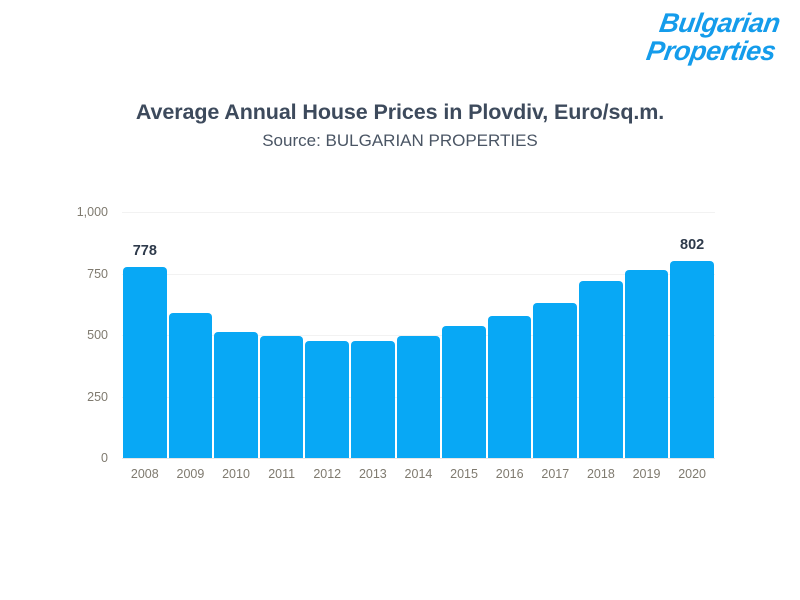 Image resolution: width=800 pixels, height=600 pixels. I want to click on bar-slot: 2017, so click(555, 346).